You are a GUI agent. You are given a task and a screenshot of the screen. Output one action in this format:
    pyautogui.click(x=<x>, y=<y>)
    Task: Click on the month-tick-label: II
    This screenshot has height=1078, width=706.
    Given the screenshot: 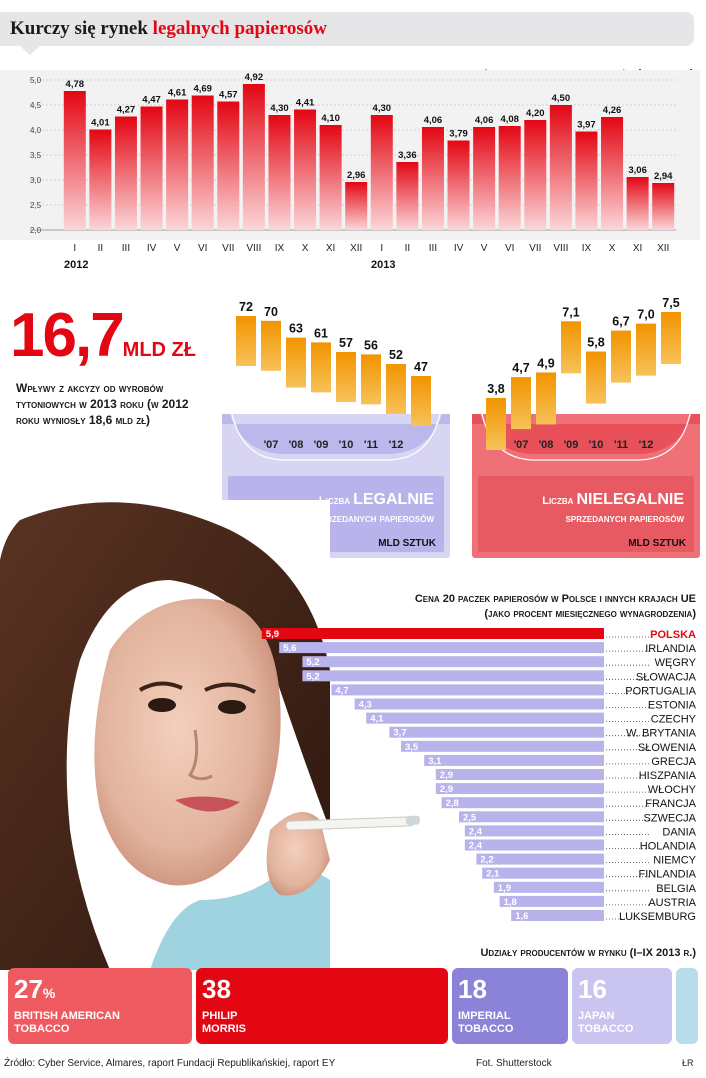 What is the action you would take?
    pyautogui.click(x=101, y=248)
    